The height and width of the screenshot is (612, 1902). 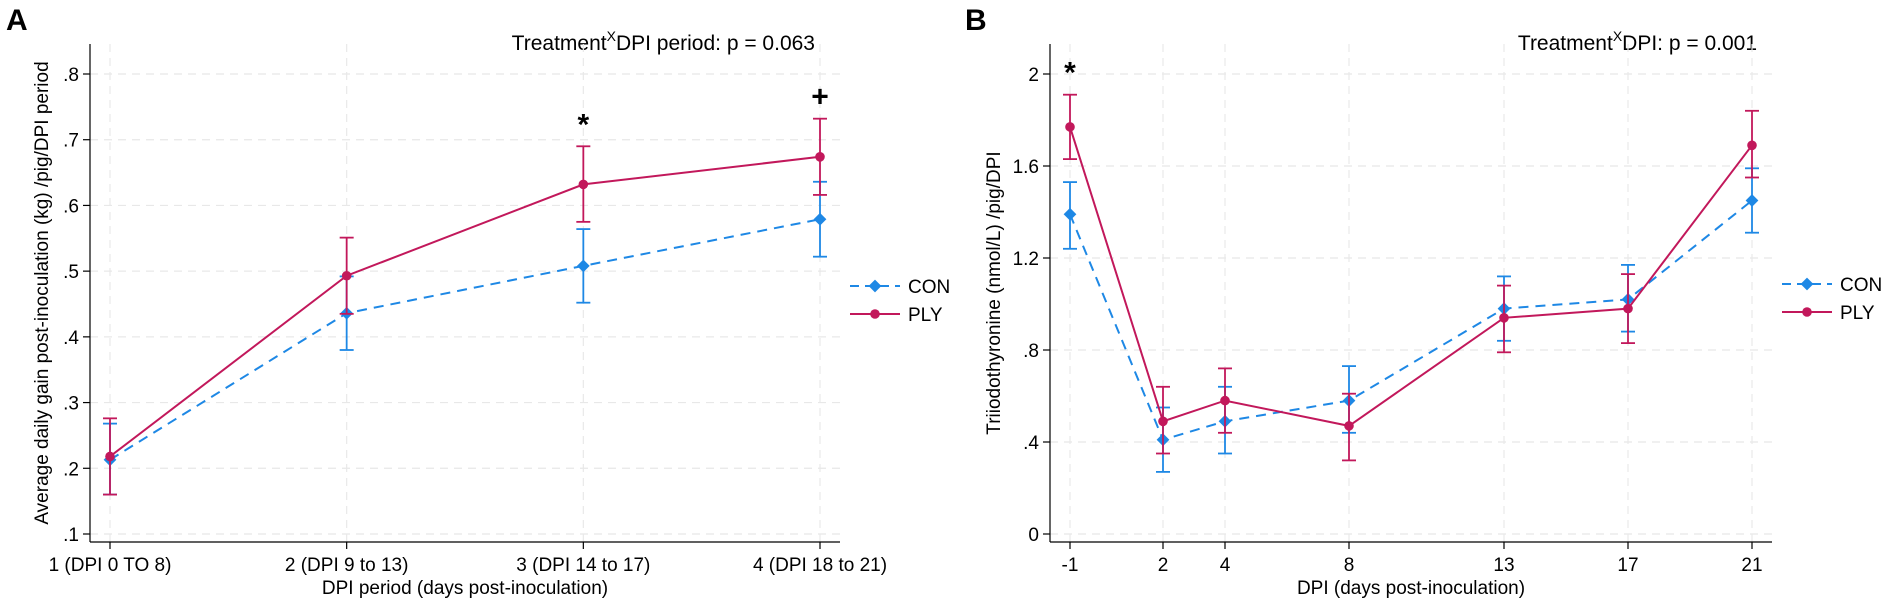 What do you see at coordinates (820, 565) in the screenshot?
I see `panel-a-x-tick-label: 4 (DPI 18 to 21)` at bounding box center [820, 565].